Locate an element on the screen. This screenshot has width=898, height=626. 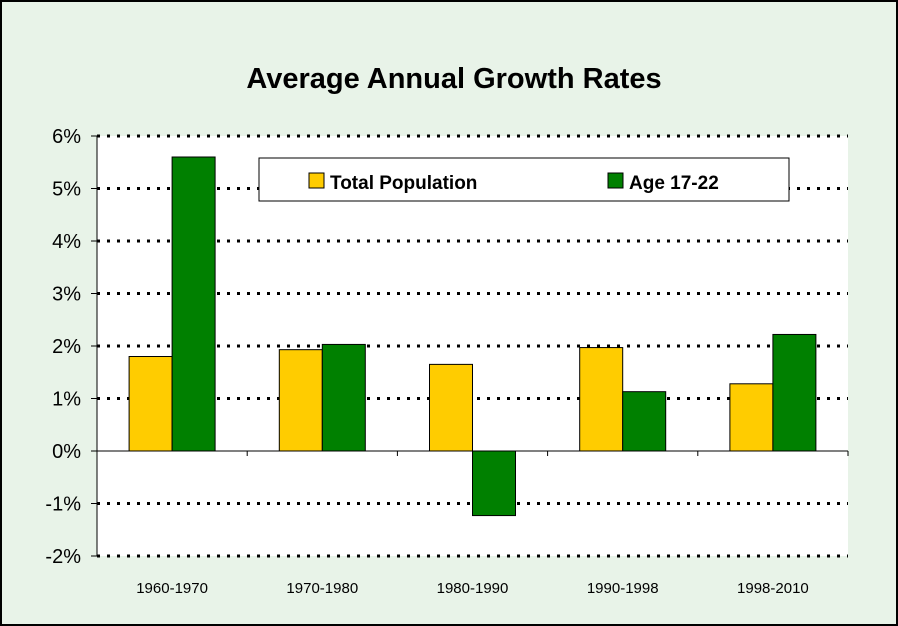
x-tick-label: 1980-1990 is located at coordinates (473, 588).